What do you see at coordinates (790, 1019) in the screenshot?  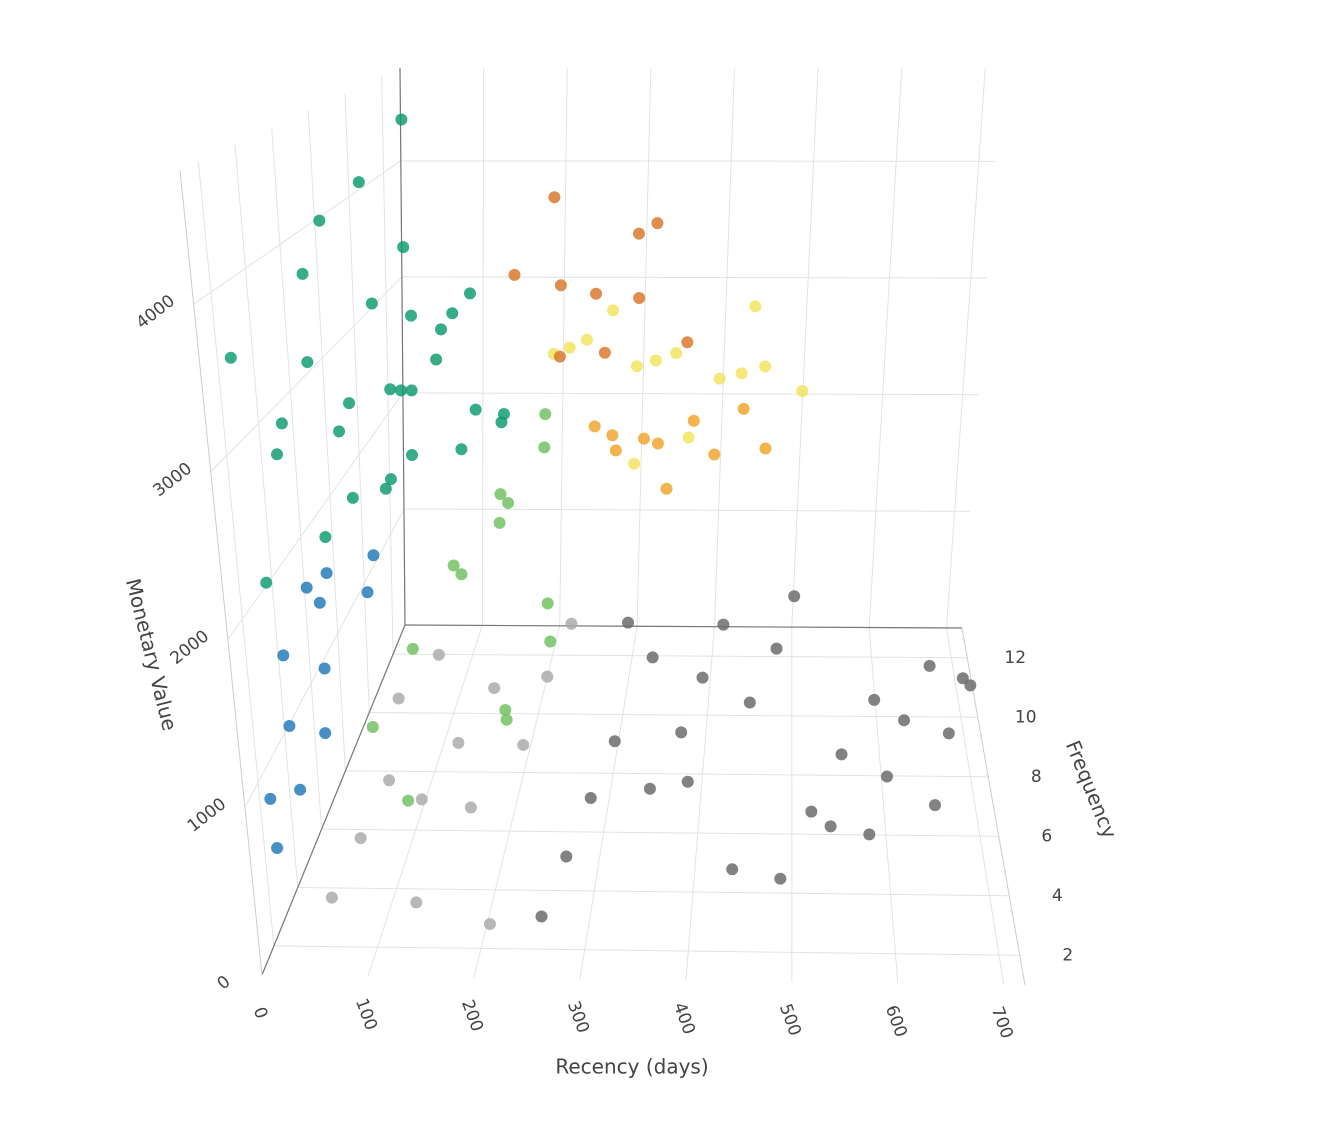 I see `x-tick-label: 500` at bounding box center [790, 1019].